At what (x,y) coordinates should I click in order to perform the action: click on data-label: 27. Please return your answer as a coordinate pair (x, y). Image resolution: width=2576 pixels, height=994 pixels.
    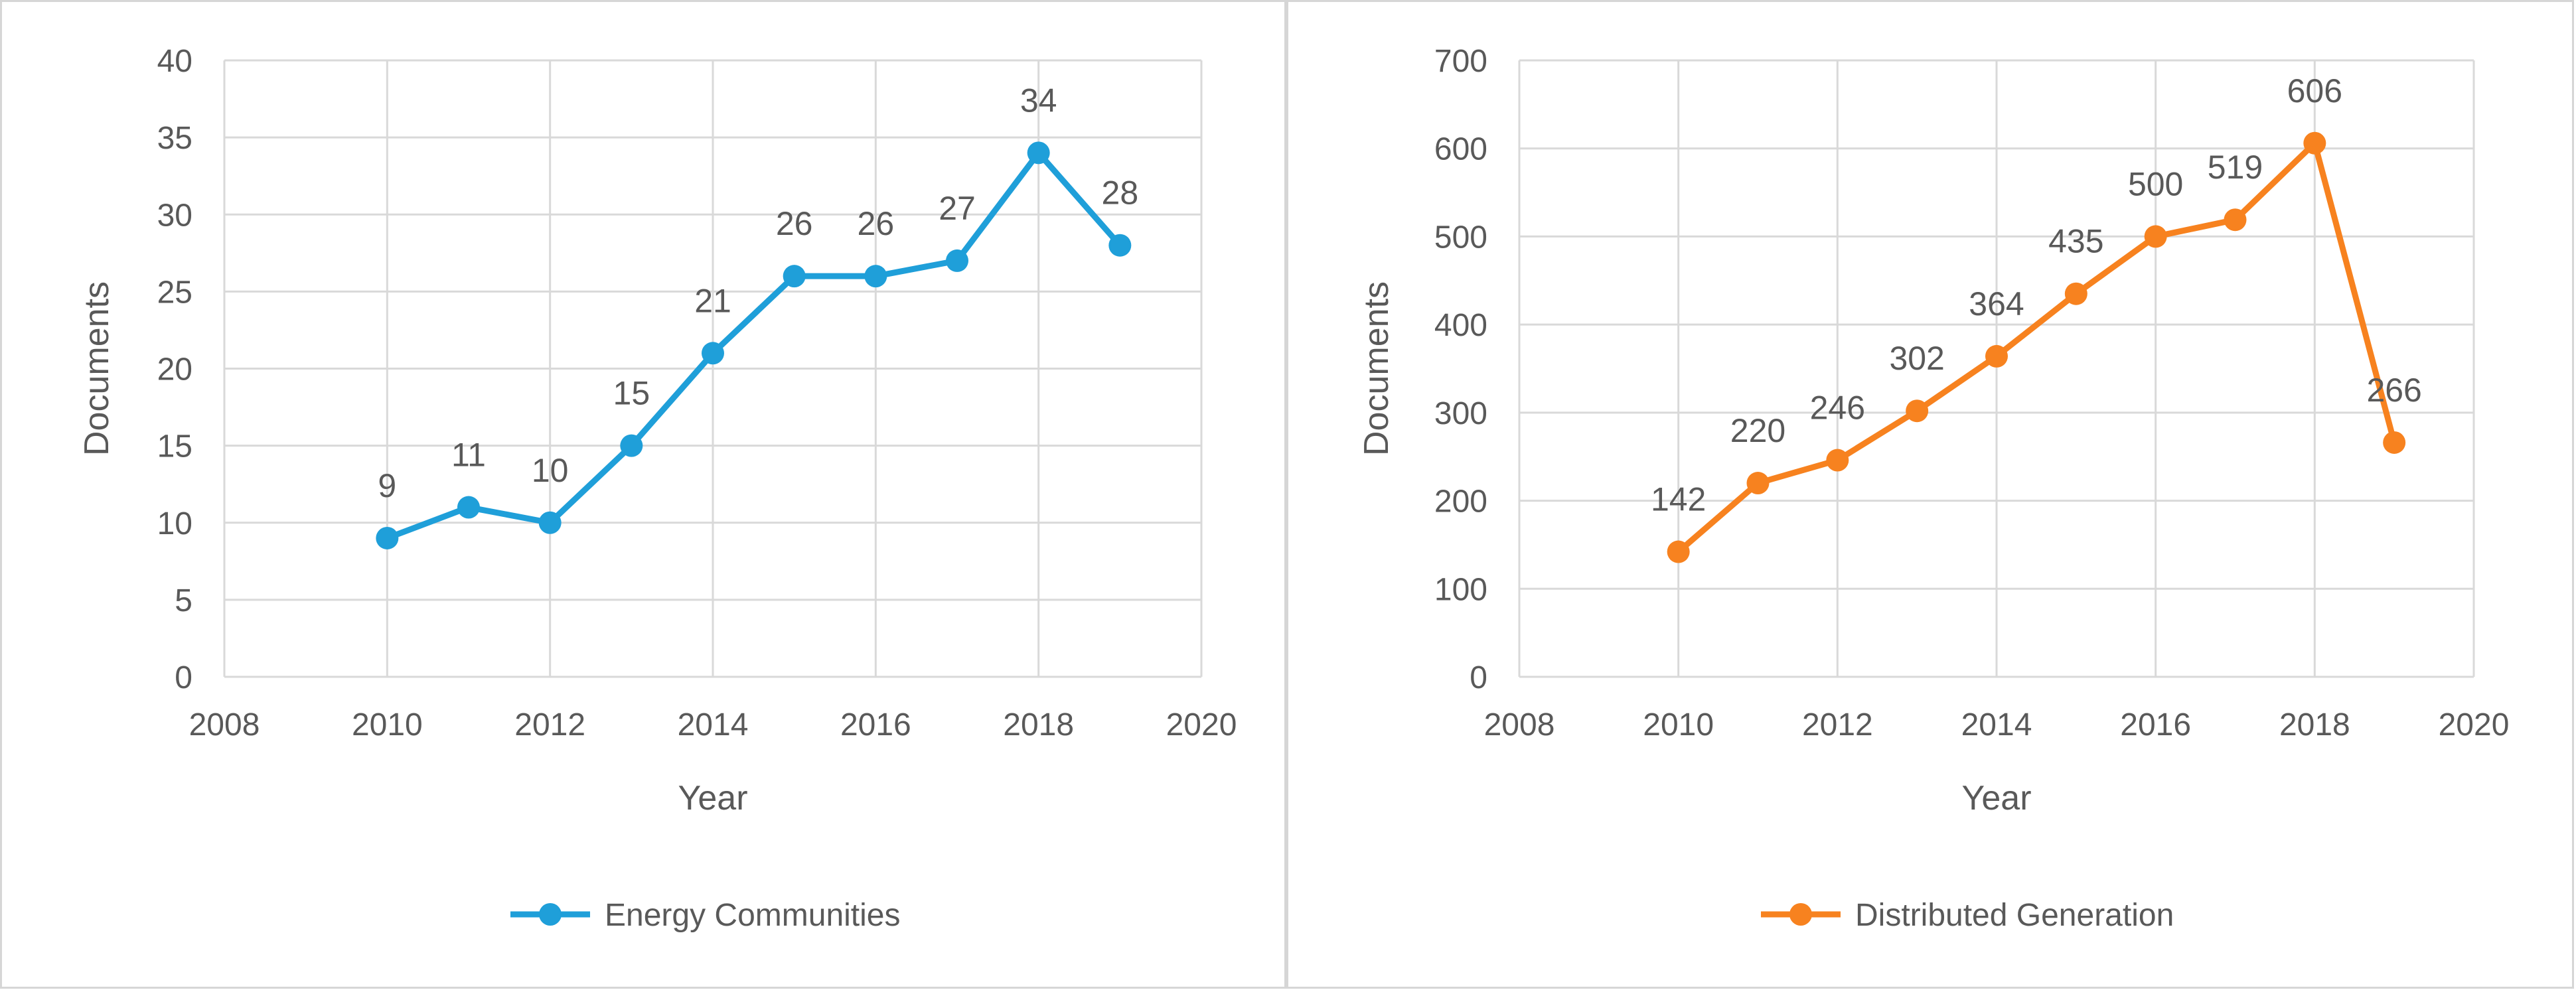
    Looking at the image, I should click on (957, 208).